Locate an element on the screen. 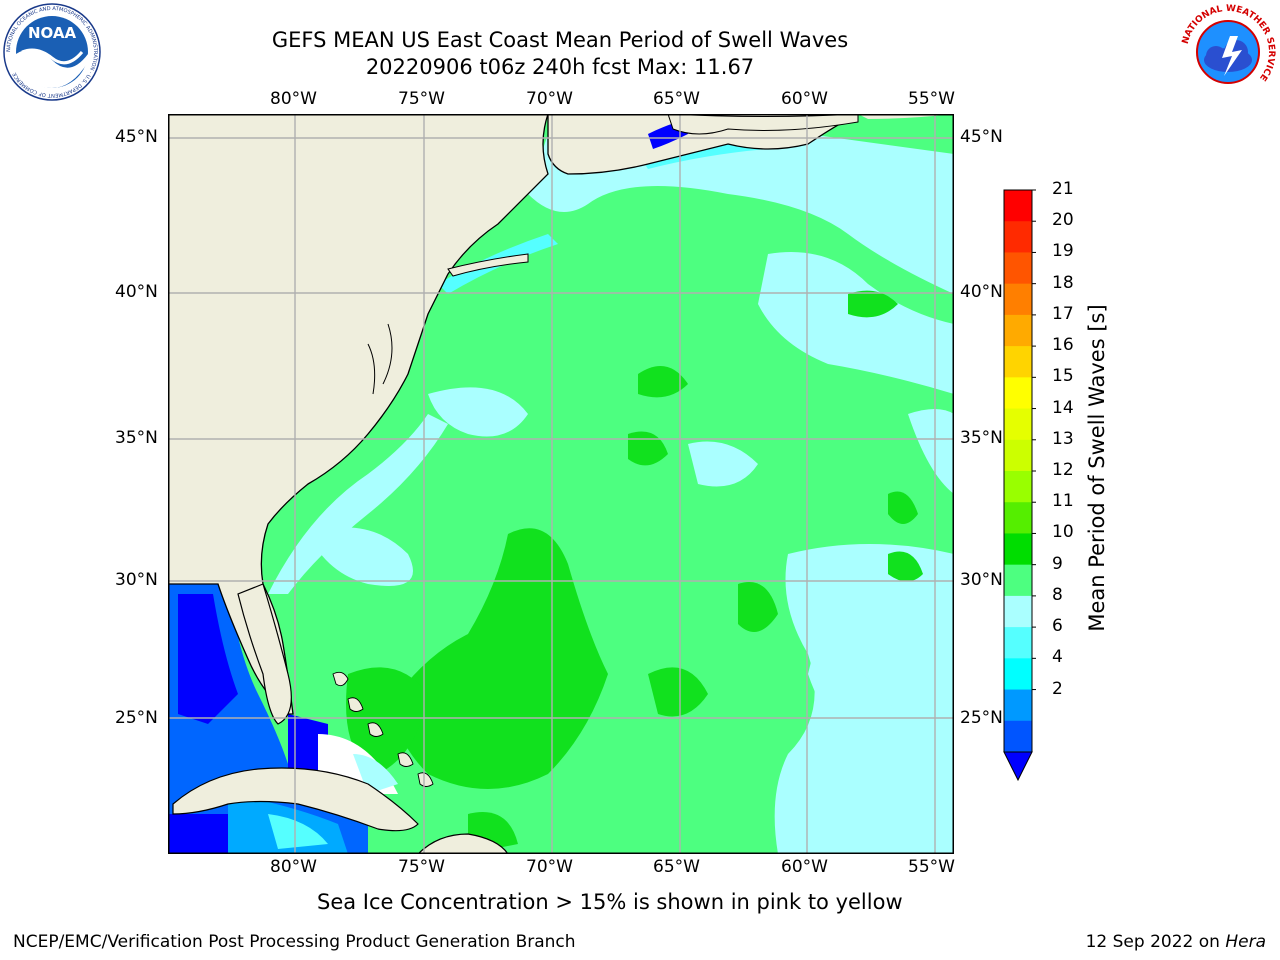  colorbar-label: 9 is located at coordinates (1057, 563).